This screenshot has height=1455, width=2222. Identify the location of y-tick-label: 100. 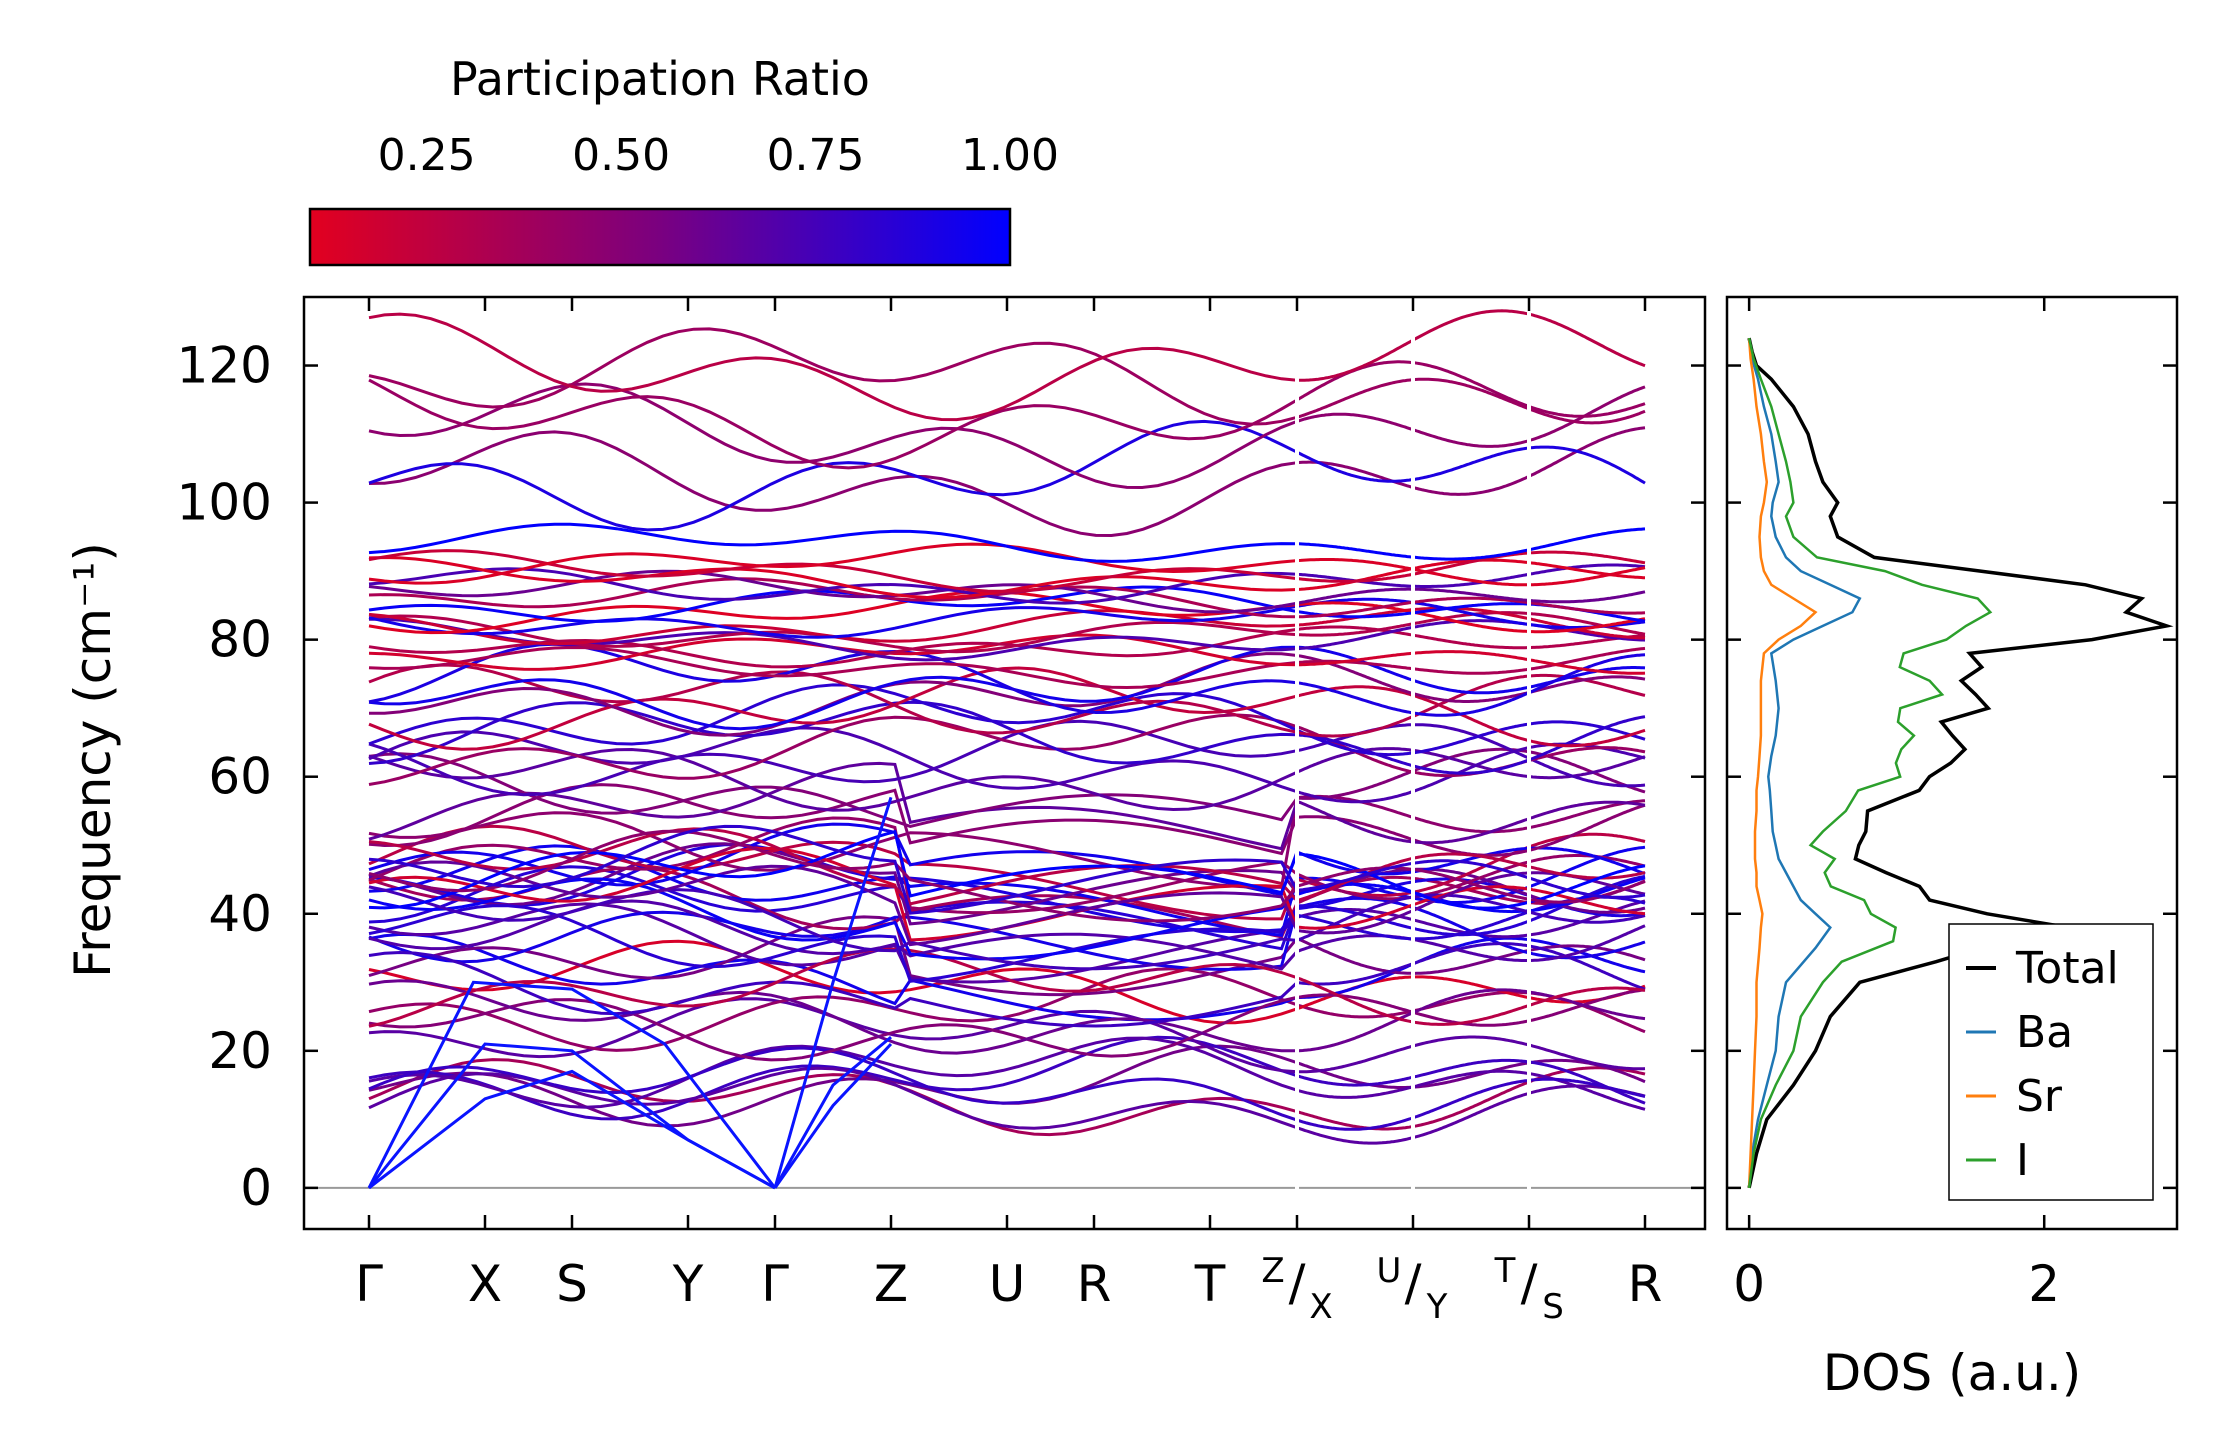
(224, 503).